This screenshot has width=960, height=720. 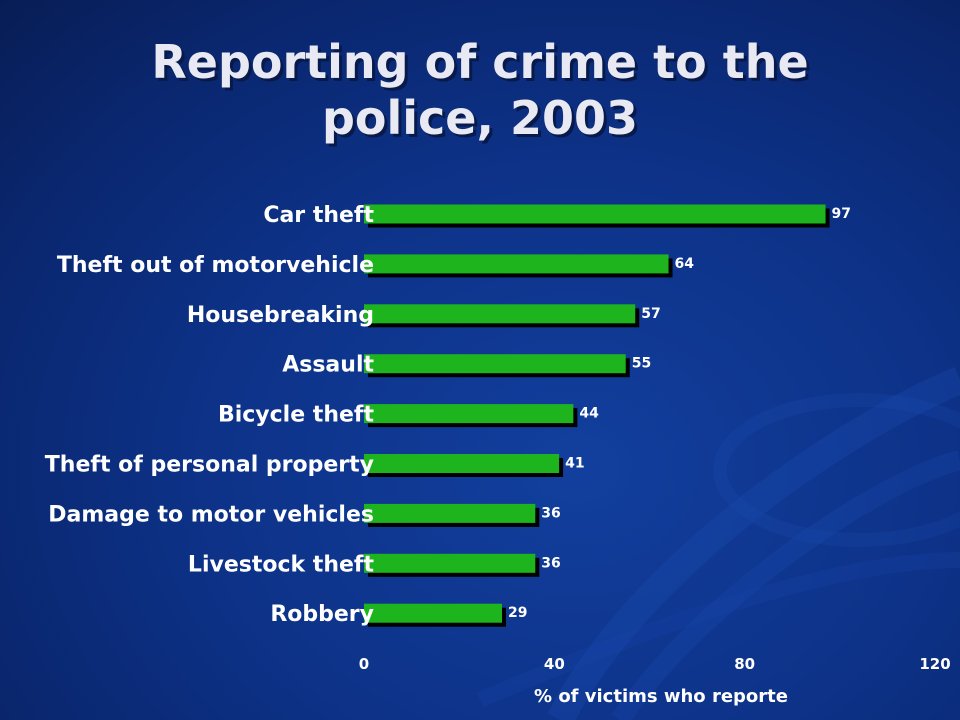 I want to click on data-label: 29, so click(x=517, y=613).